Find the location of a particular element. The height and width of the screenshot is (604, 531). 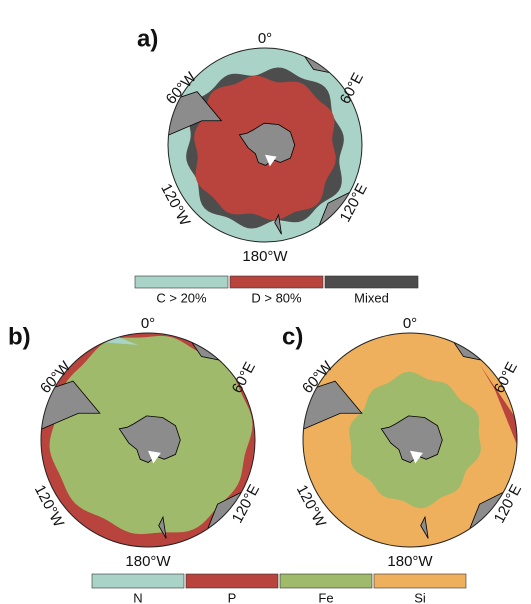

legend-label: Fe is located at coordinates (325, 597).